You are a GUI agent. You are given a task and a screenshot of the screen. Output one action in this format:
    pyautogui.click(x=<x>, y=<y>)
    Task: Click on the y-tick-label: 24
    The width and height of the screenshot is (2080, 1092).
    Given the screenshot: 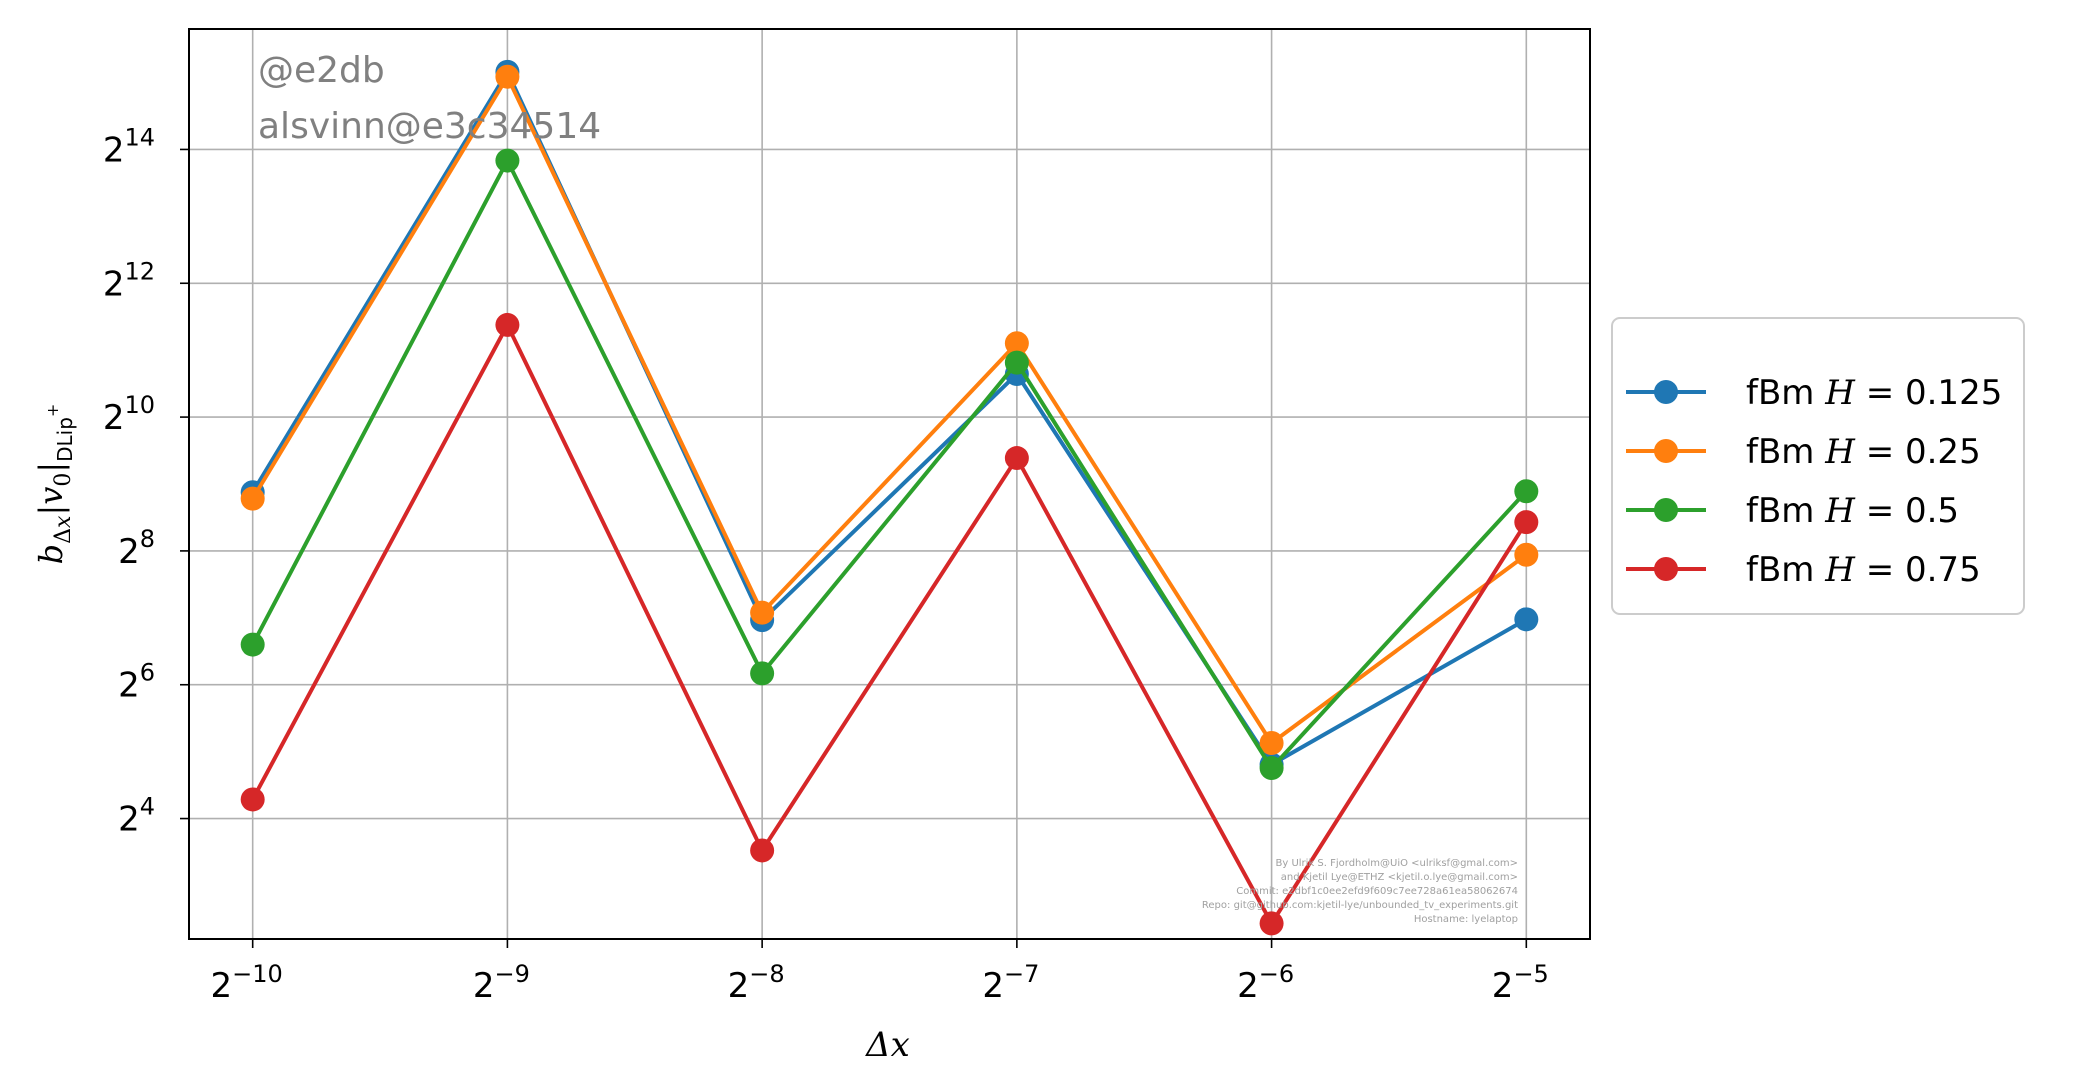 What is the action you would take?
    pyautogui.click(x=136, y=816)
    